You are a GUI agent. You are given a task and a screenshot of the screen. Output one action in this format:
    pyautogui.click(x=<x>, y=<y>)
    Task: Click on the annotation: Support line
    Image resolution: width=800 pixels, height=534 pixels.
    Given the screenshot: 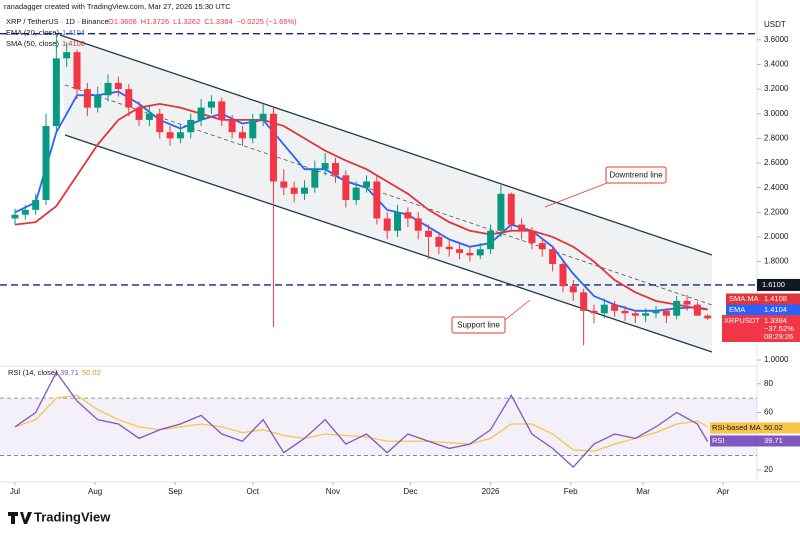 What is the action you would take?
    pyautogui.click(x=478, y=325)
    